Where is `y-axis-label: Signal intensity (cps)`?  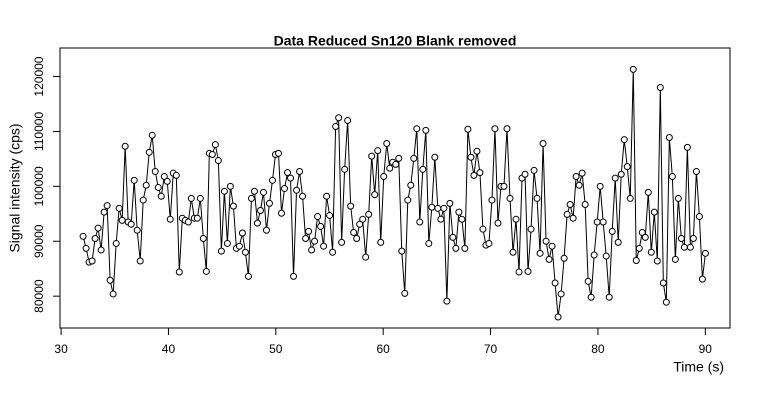
y-axis-label: Signal intensity (cps) is located at coordinates (15, 187).